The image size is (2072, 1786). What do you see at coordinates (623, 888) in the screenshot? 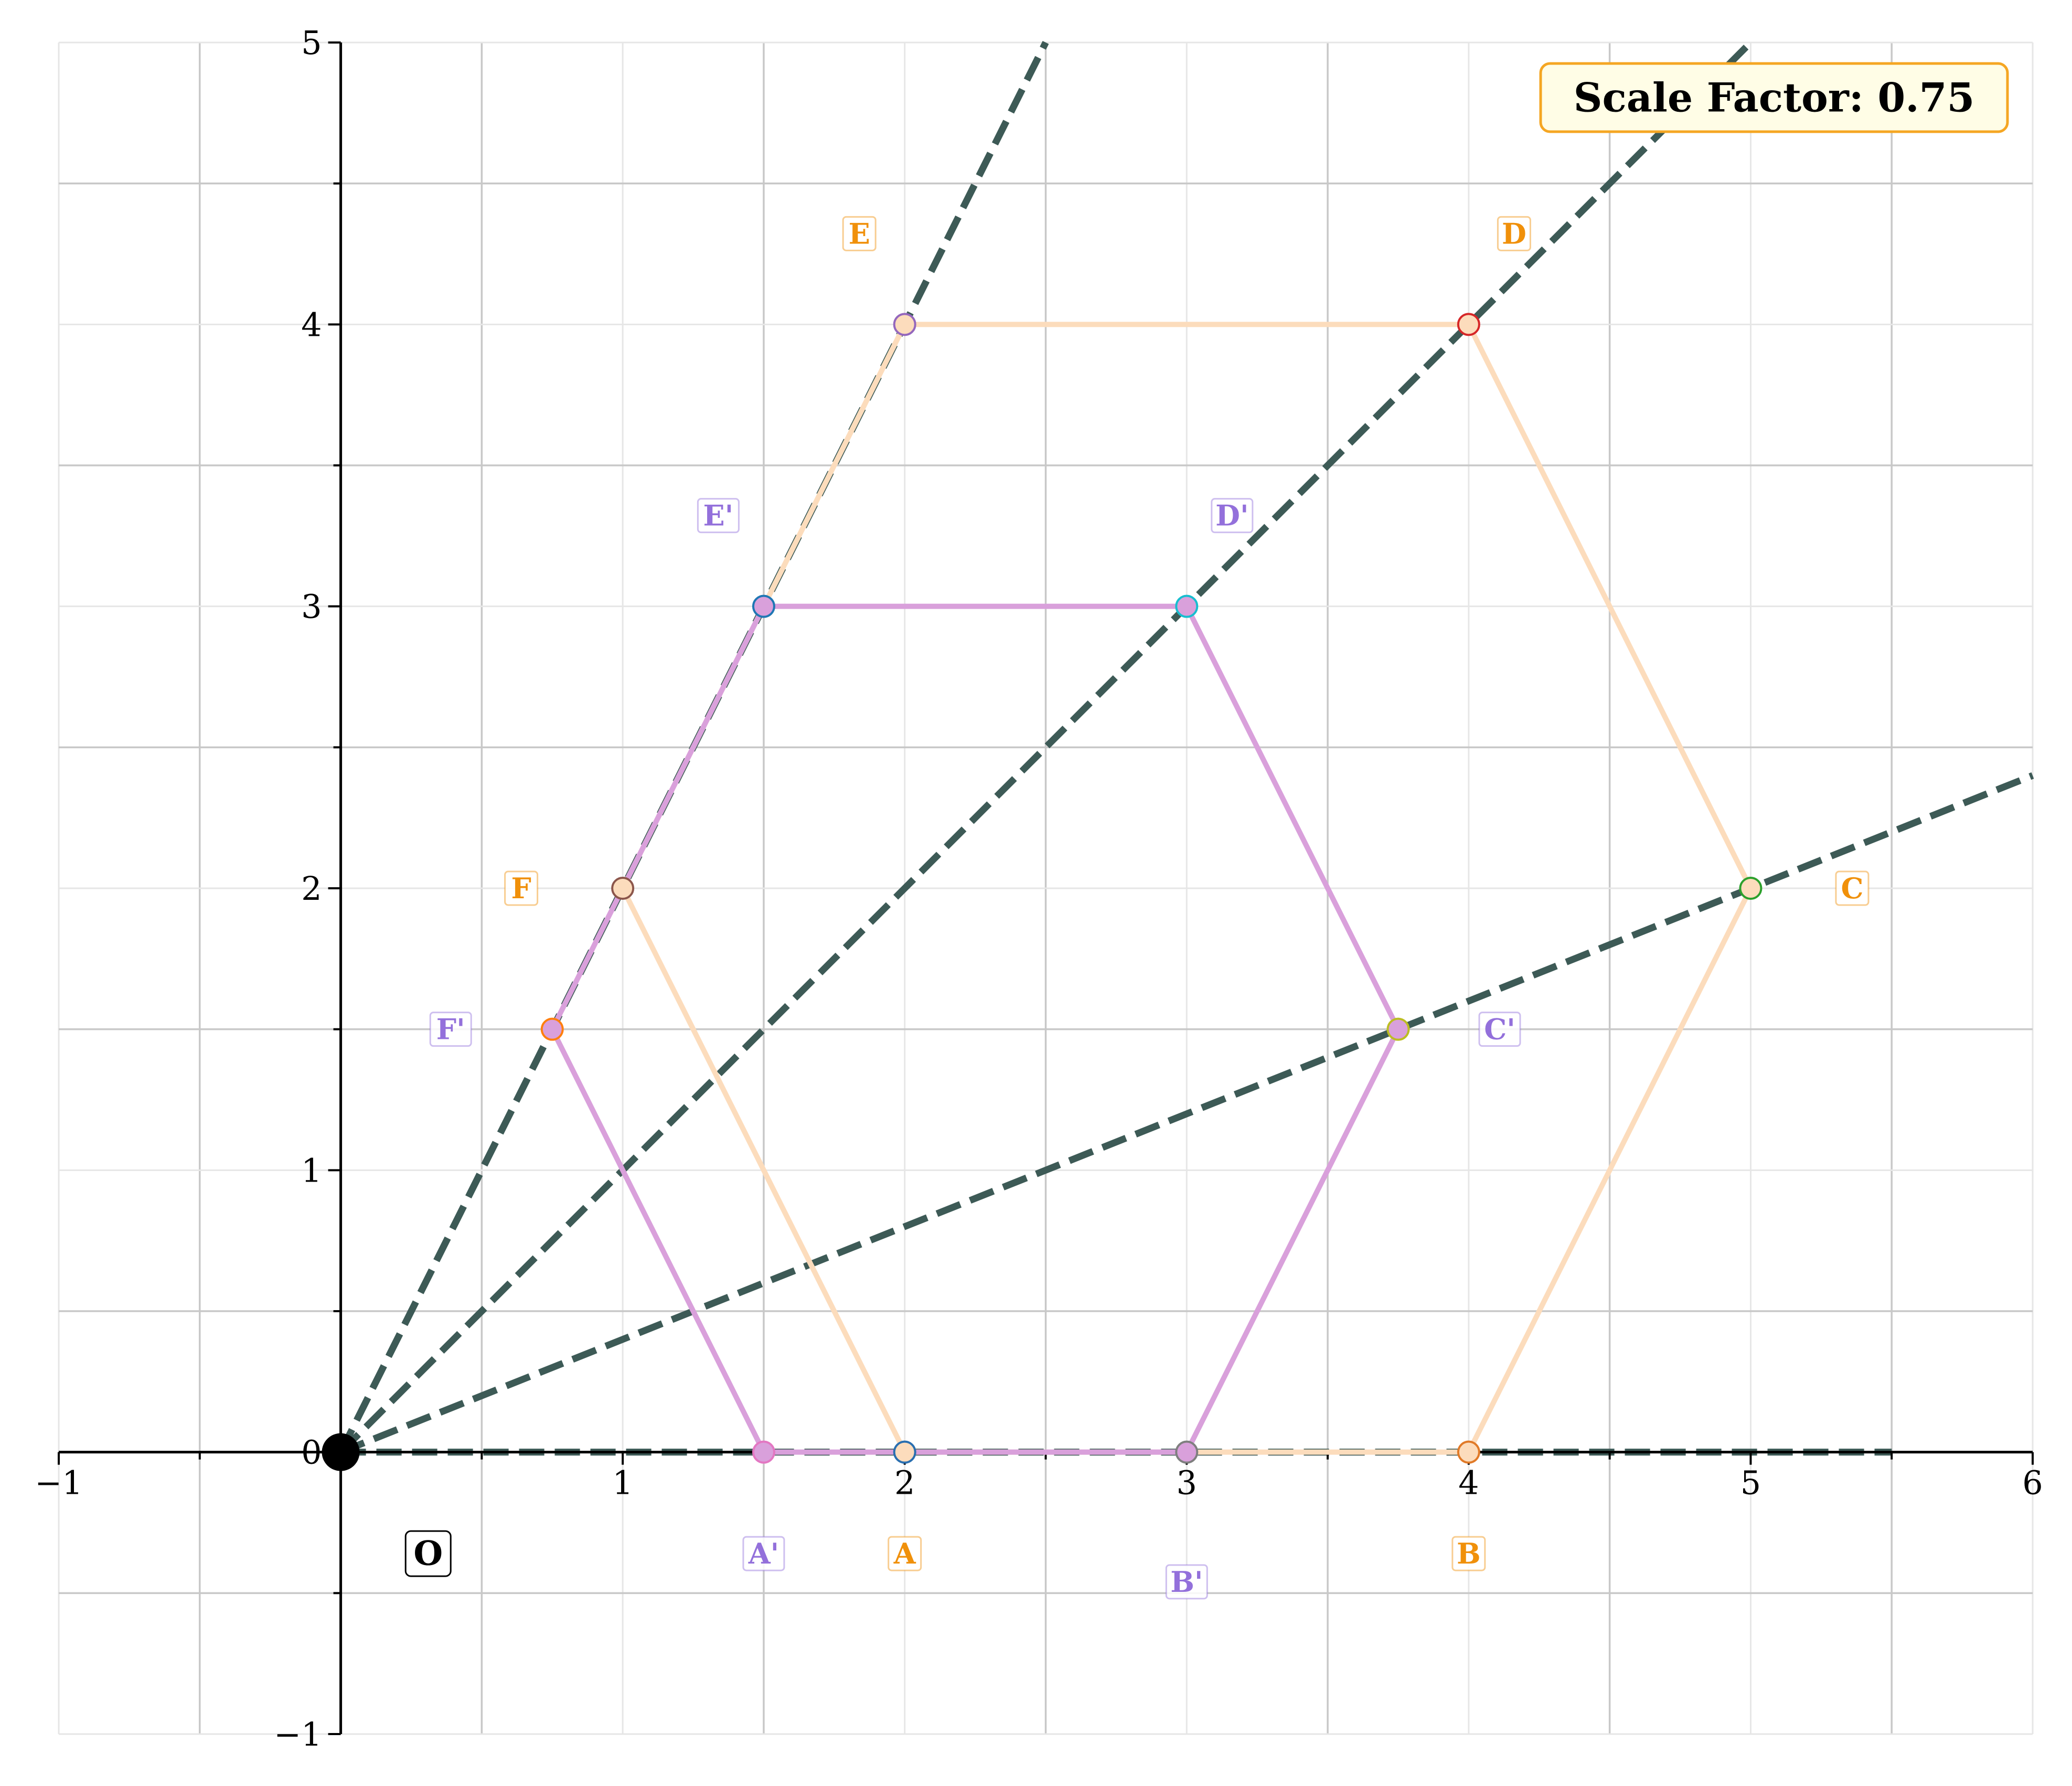
I see `original-vertex-F` at bounding box center [623, 888].